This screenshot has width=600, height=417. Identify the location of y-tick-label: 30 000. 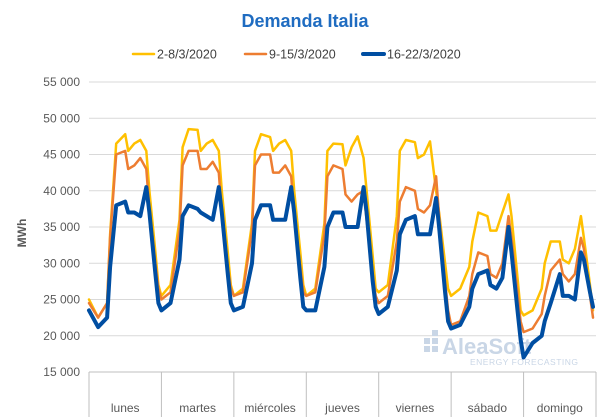
(61, 263).